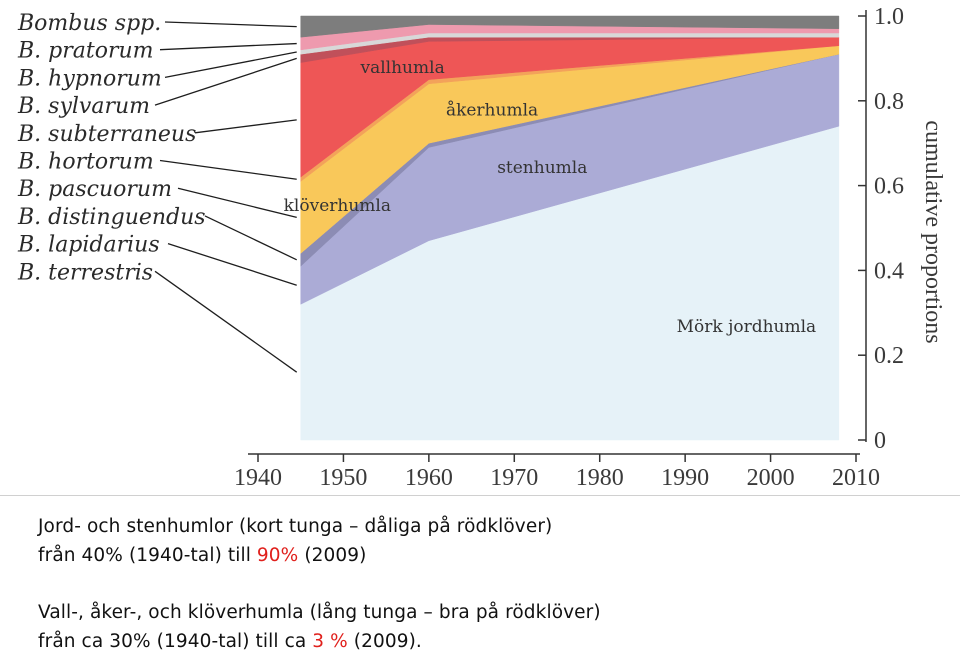  I want to click on caption-1-line-2: från 40% (1940-tal) till 90% (2009), so click(202, 555).